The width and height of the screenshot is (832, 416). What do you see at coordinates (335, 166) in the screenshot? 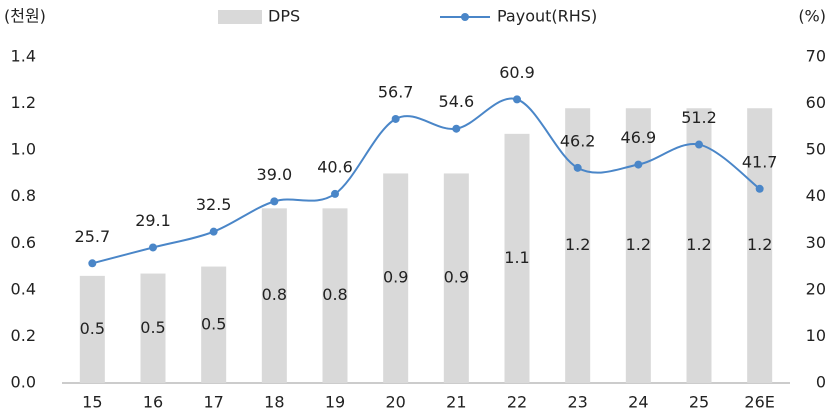
I see `payout-value-label: 40.6` at bounding box center [335, 166].